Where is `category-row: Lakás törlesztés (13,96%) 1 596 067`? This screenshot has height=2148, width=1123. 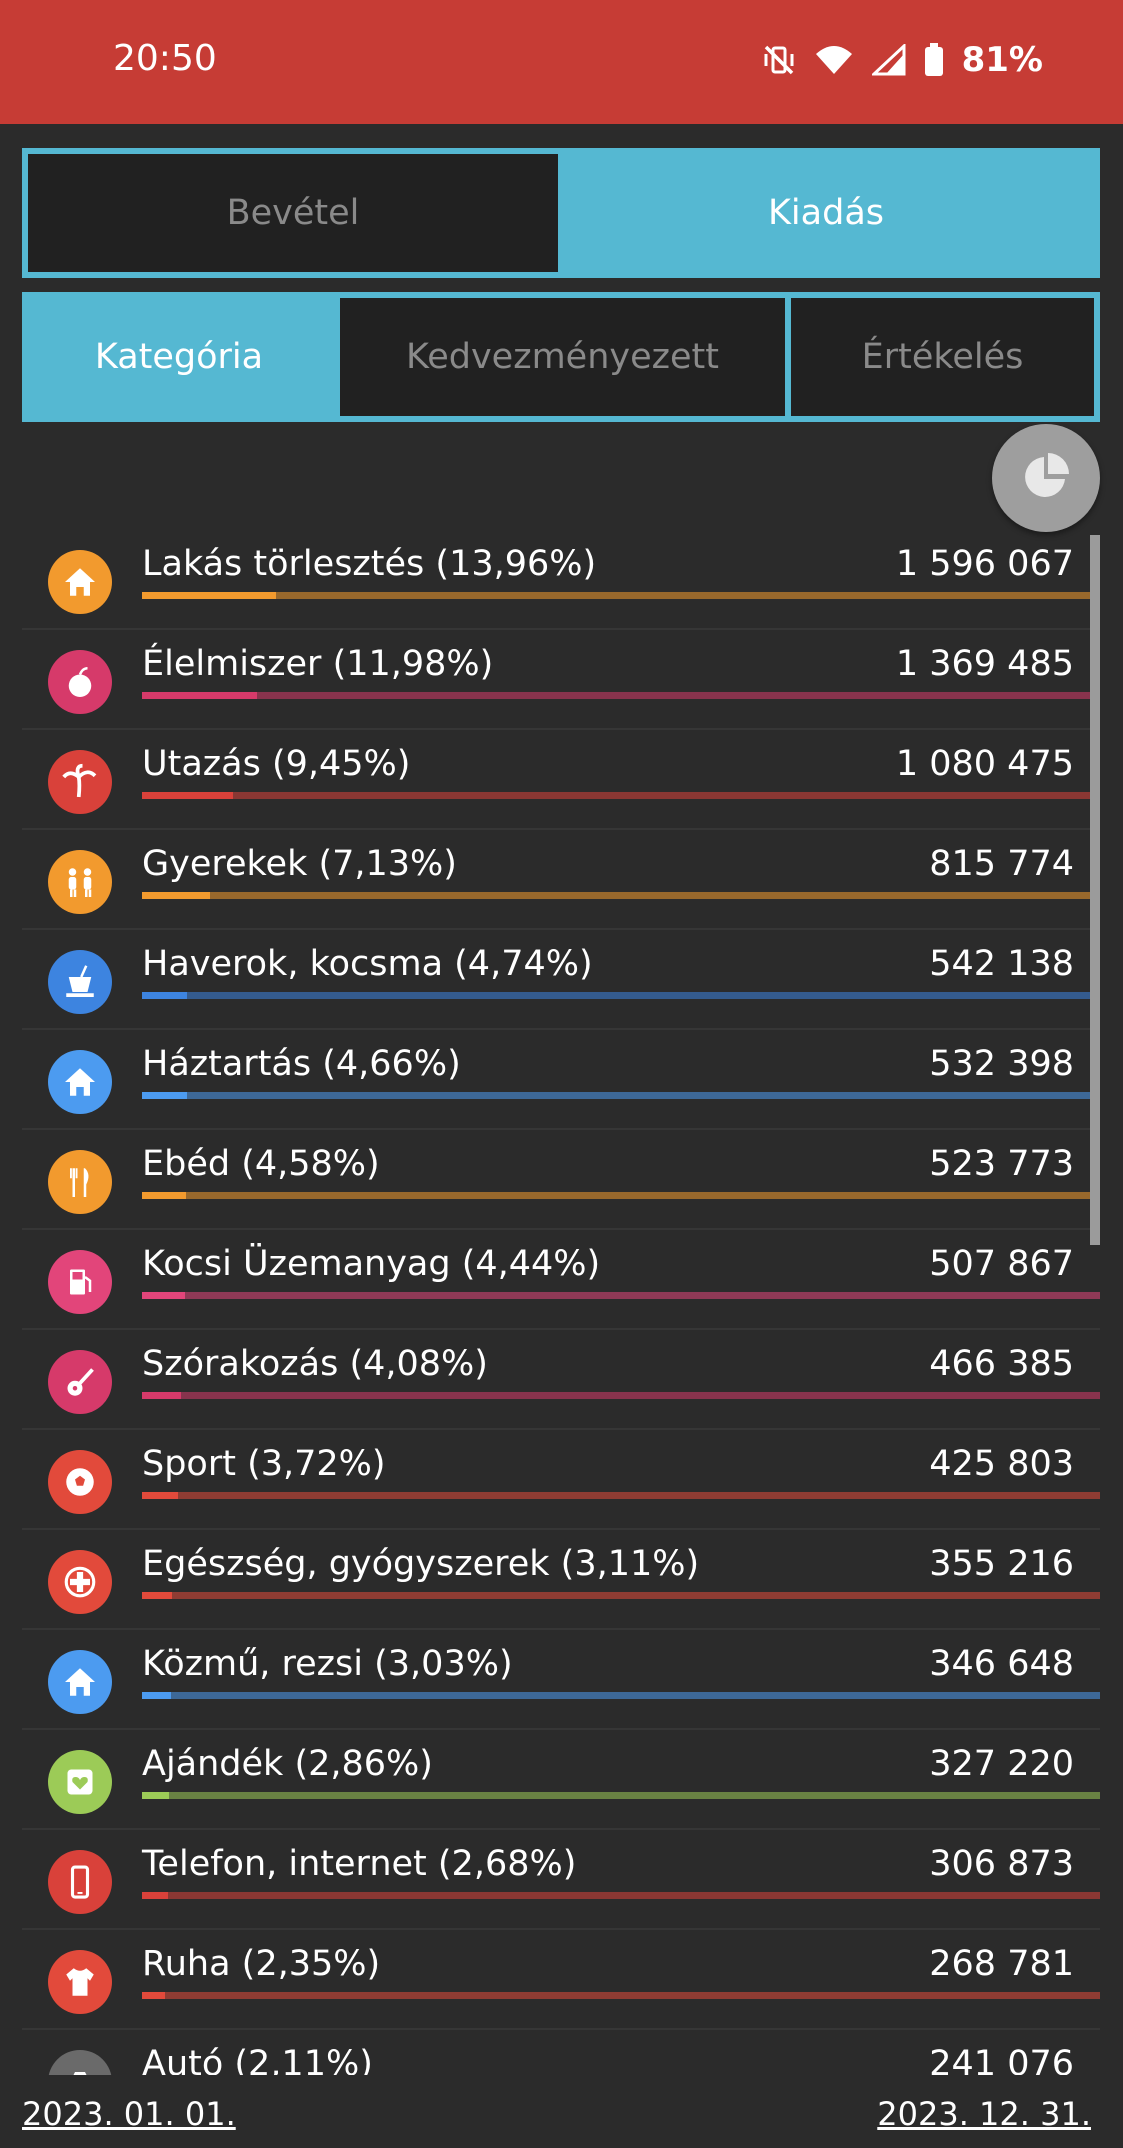 category-row: Lakás törlesztés (13,96%) 1 596 067 is located at coordinates (561, 580).